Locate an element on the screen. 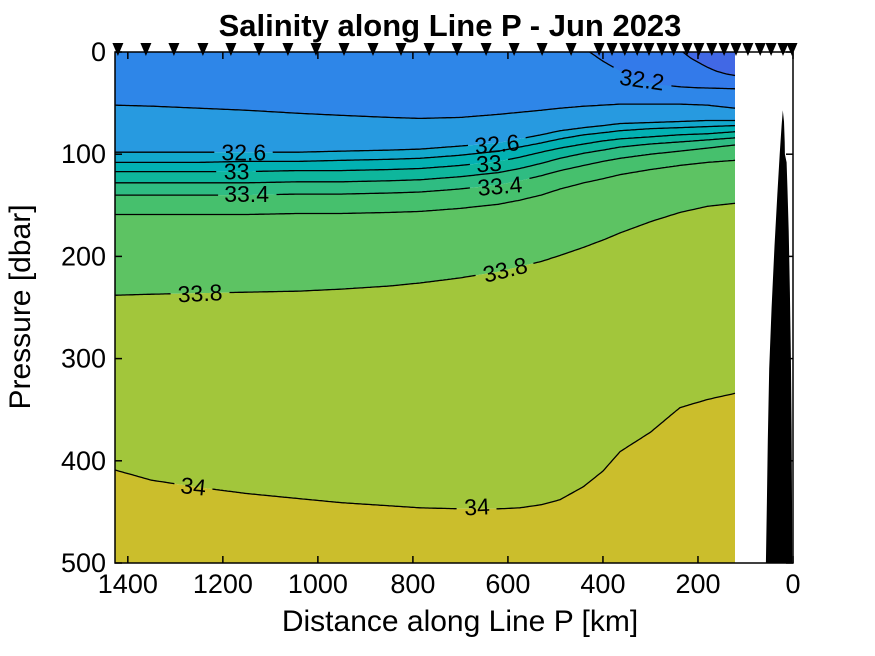 This screenshot has width=875, height=656. contour-label-33.8: 33.8 is located at coordinates (200, 293).